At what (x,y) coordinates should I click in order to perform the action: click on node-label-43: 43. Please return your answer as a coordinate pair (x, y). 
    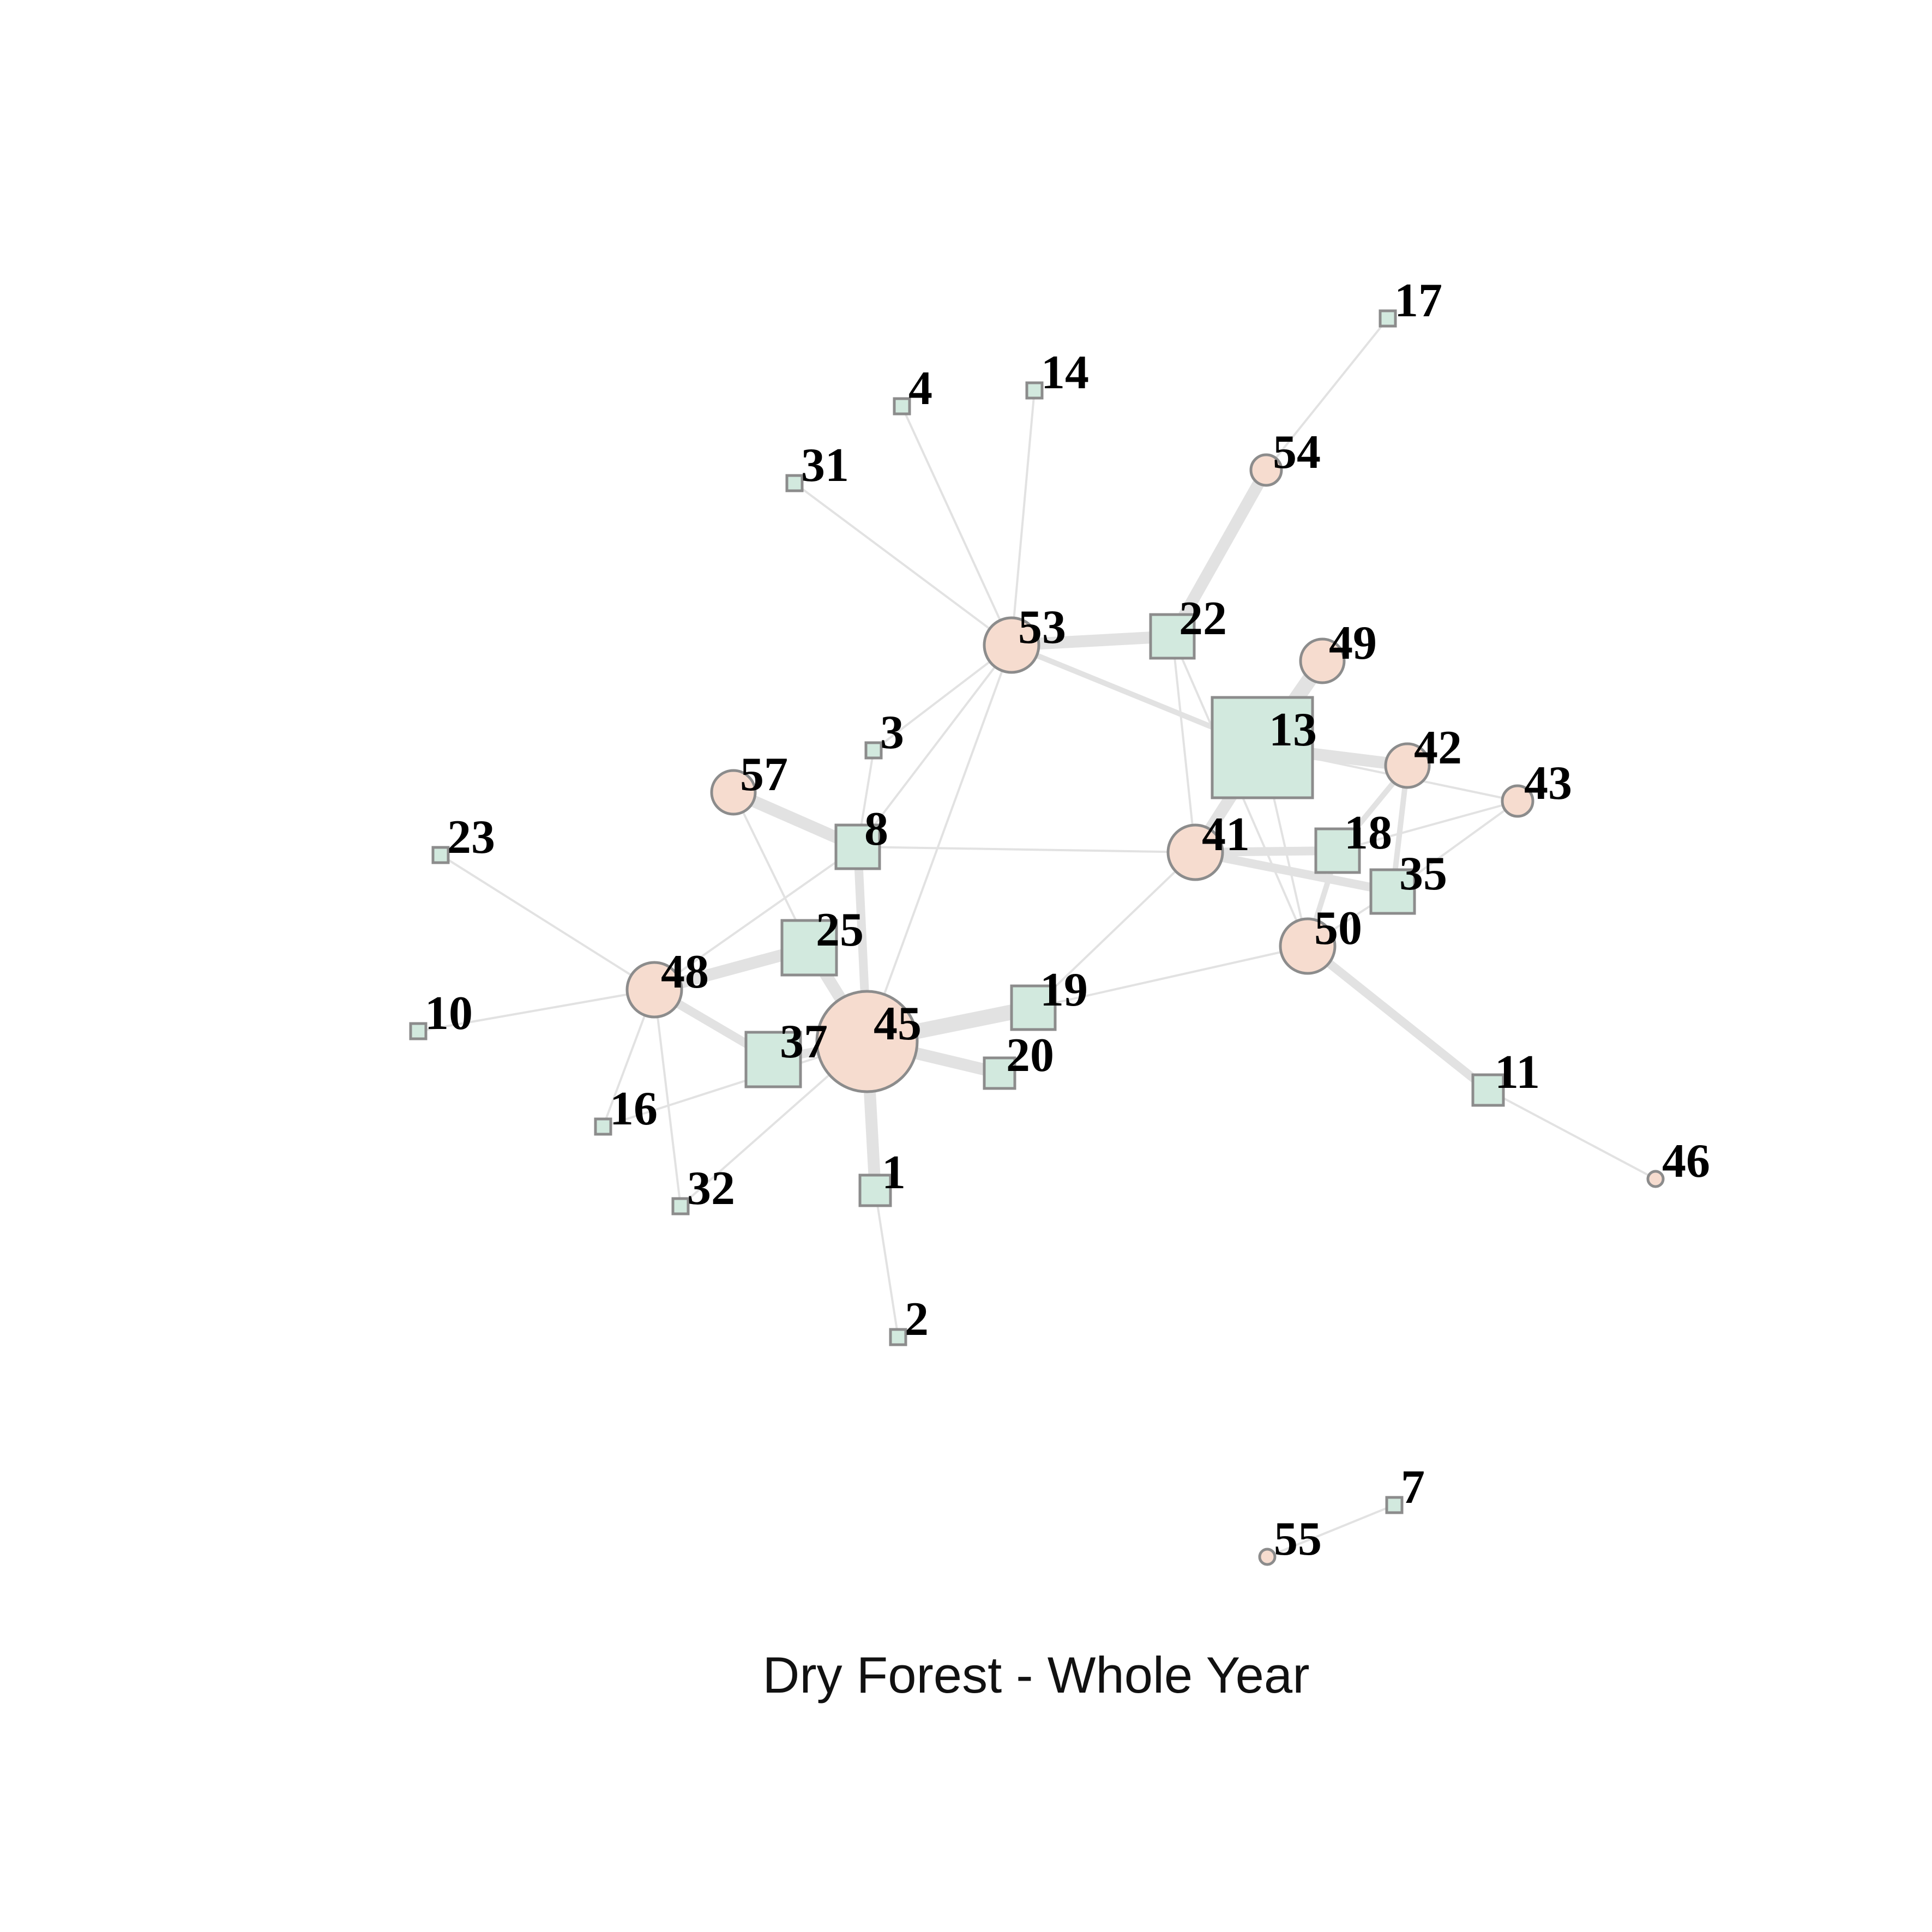
    Looking at the image, I should click on (1548, 783).